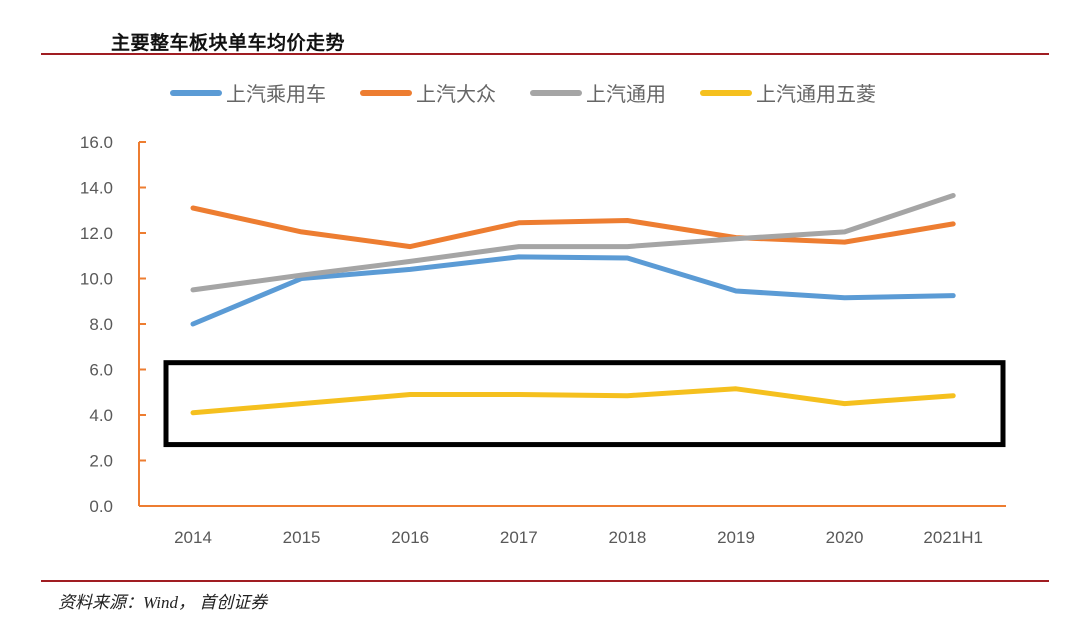 This screenshot has height=640, width=1080. Describe the element at coordinates (96, 188) in the screenshot. I see `y-tick-label: 14.0` at that location.